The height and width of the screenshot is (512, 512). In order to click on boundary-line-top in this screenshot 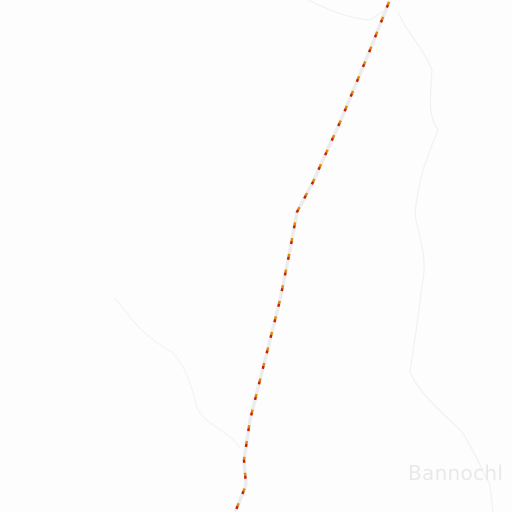, I will do `click(348, 10)`.